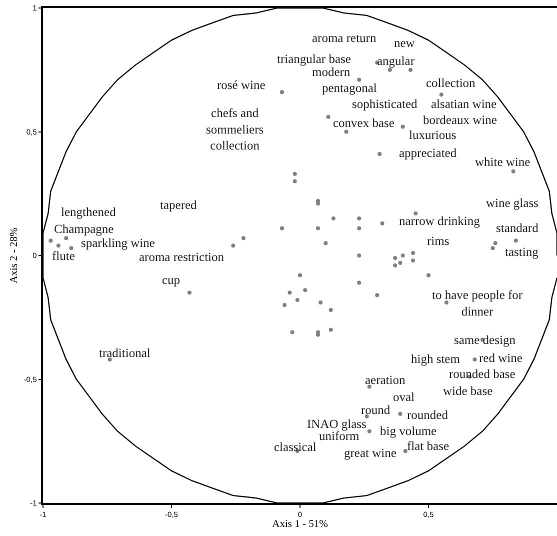 The image size is (557, 536). Describe the element at coordinates (464, 104) in the screenshot. I see `annotation: alsatian wine` at that location.